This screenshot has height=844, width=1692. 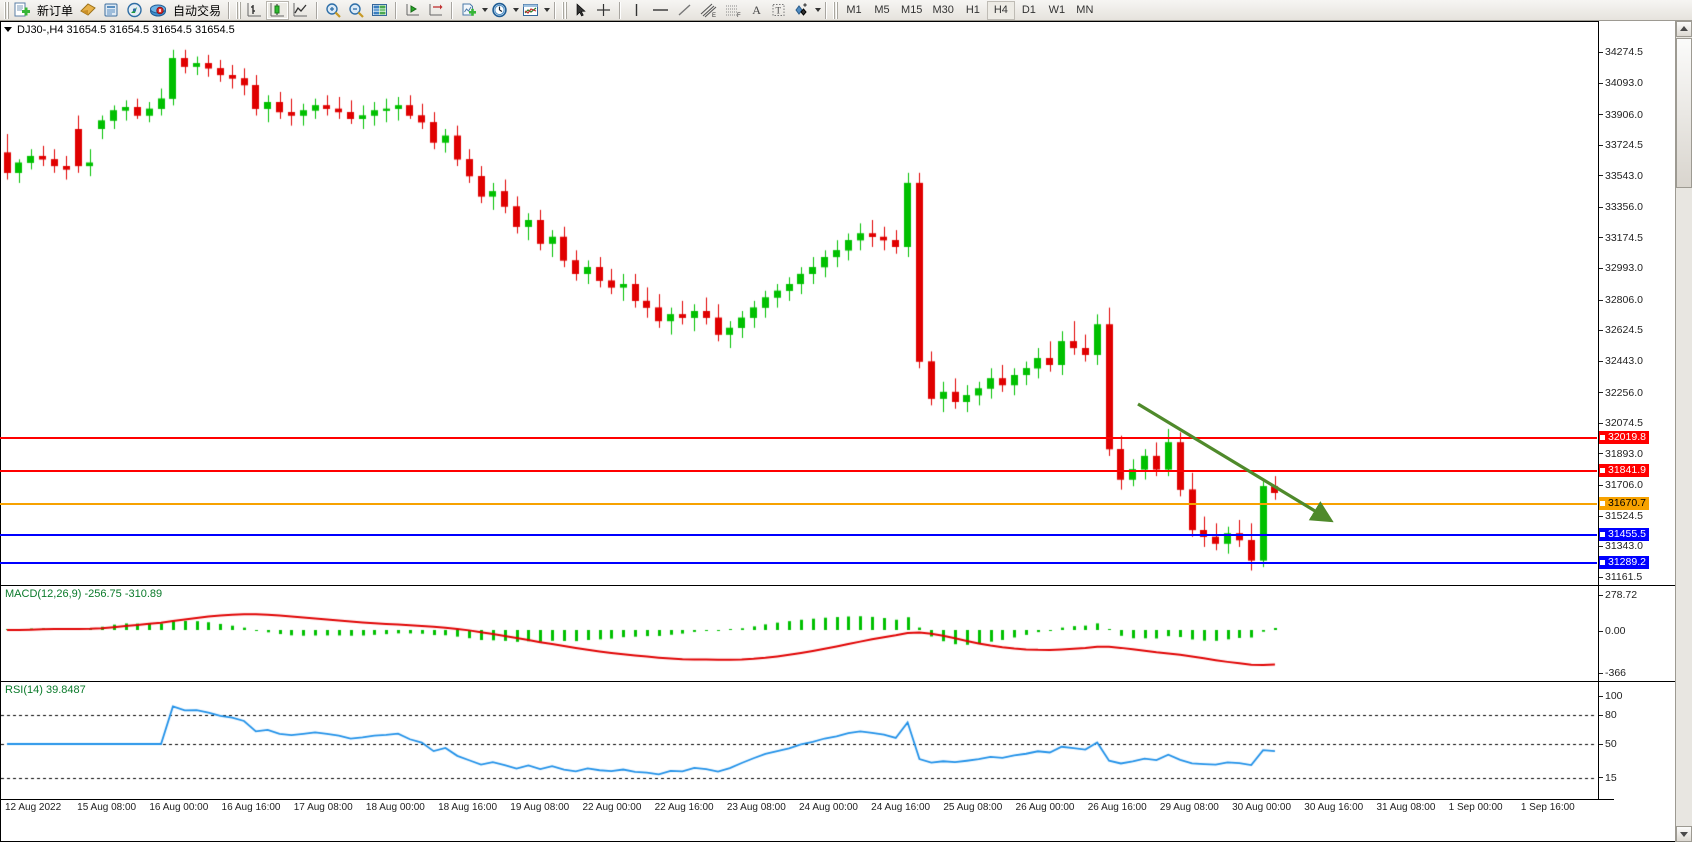 I want to click on tab-timeframe-m15: M15, so click(x=912, y=10).